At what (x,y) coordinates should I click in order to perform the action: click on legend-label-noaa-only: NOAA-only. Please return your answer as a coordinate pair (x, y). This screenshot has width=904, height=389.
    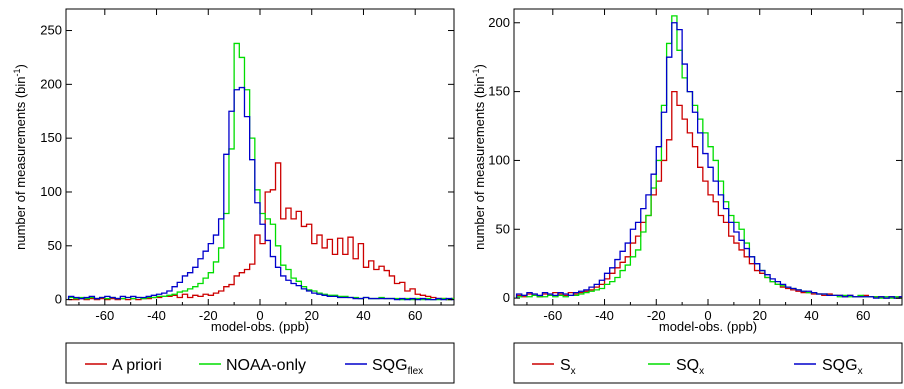
    Looking at the image, I should click on (266, 365).